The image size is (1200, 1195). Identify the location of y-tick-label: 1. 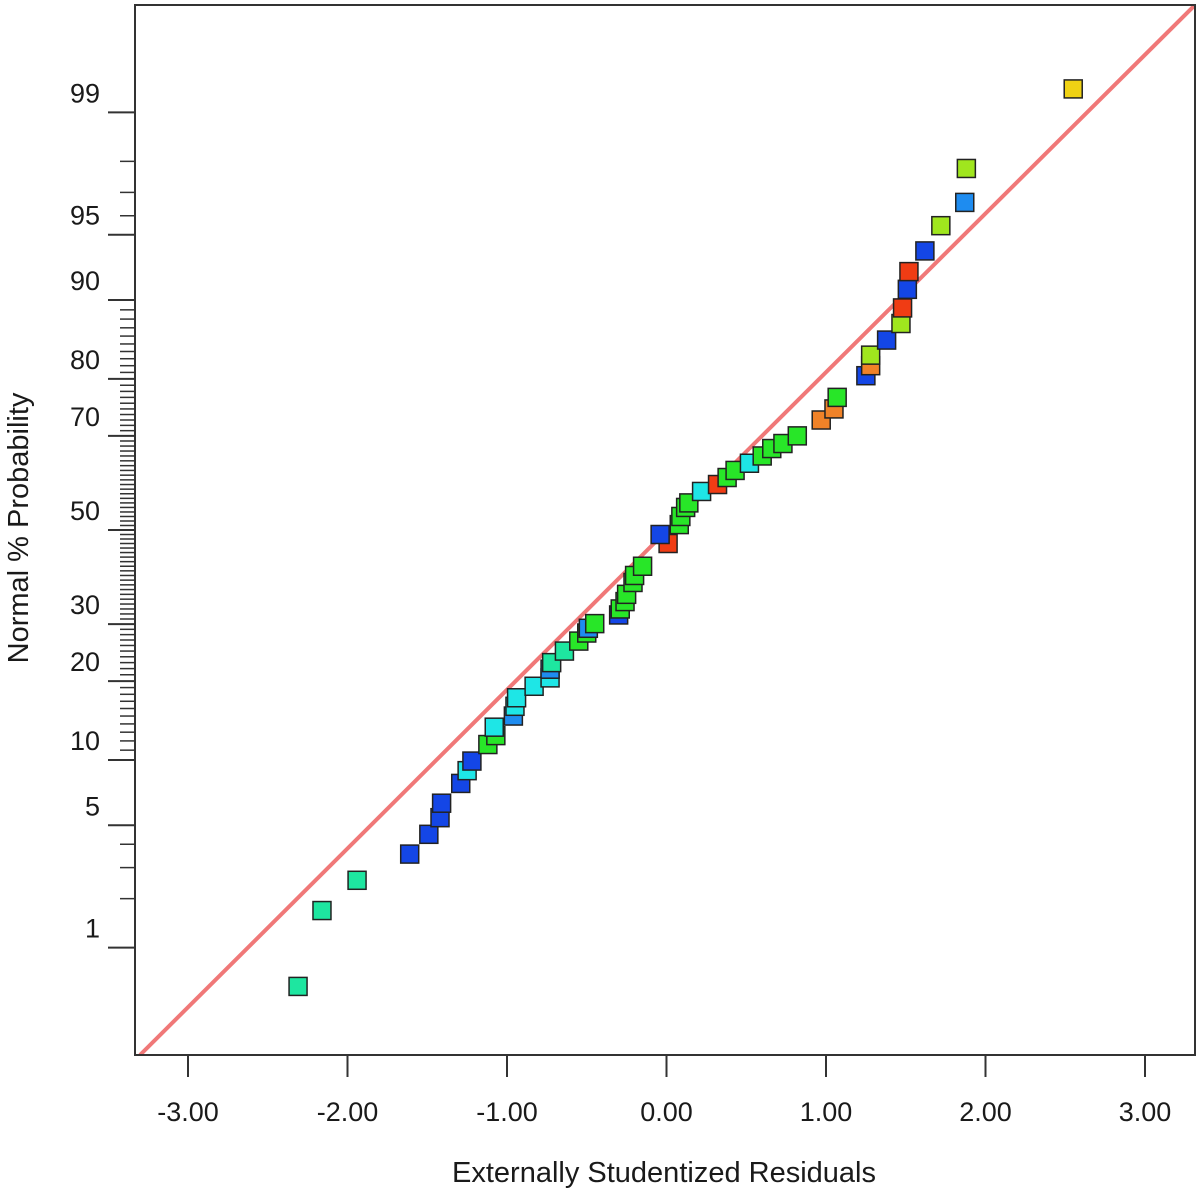
(92, 929).